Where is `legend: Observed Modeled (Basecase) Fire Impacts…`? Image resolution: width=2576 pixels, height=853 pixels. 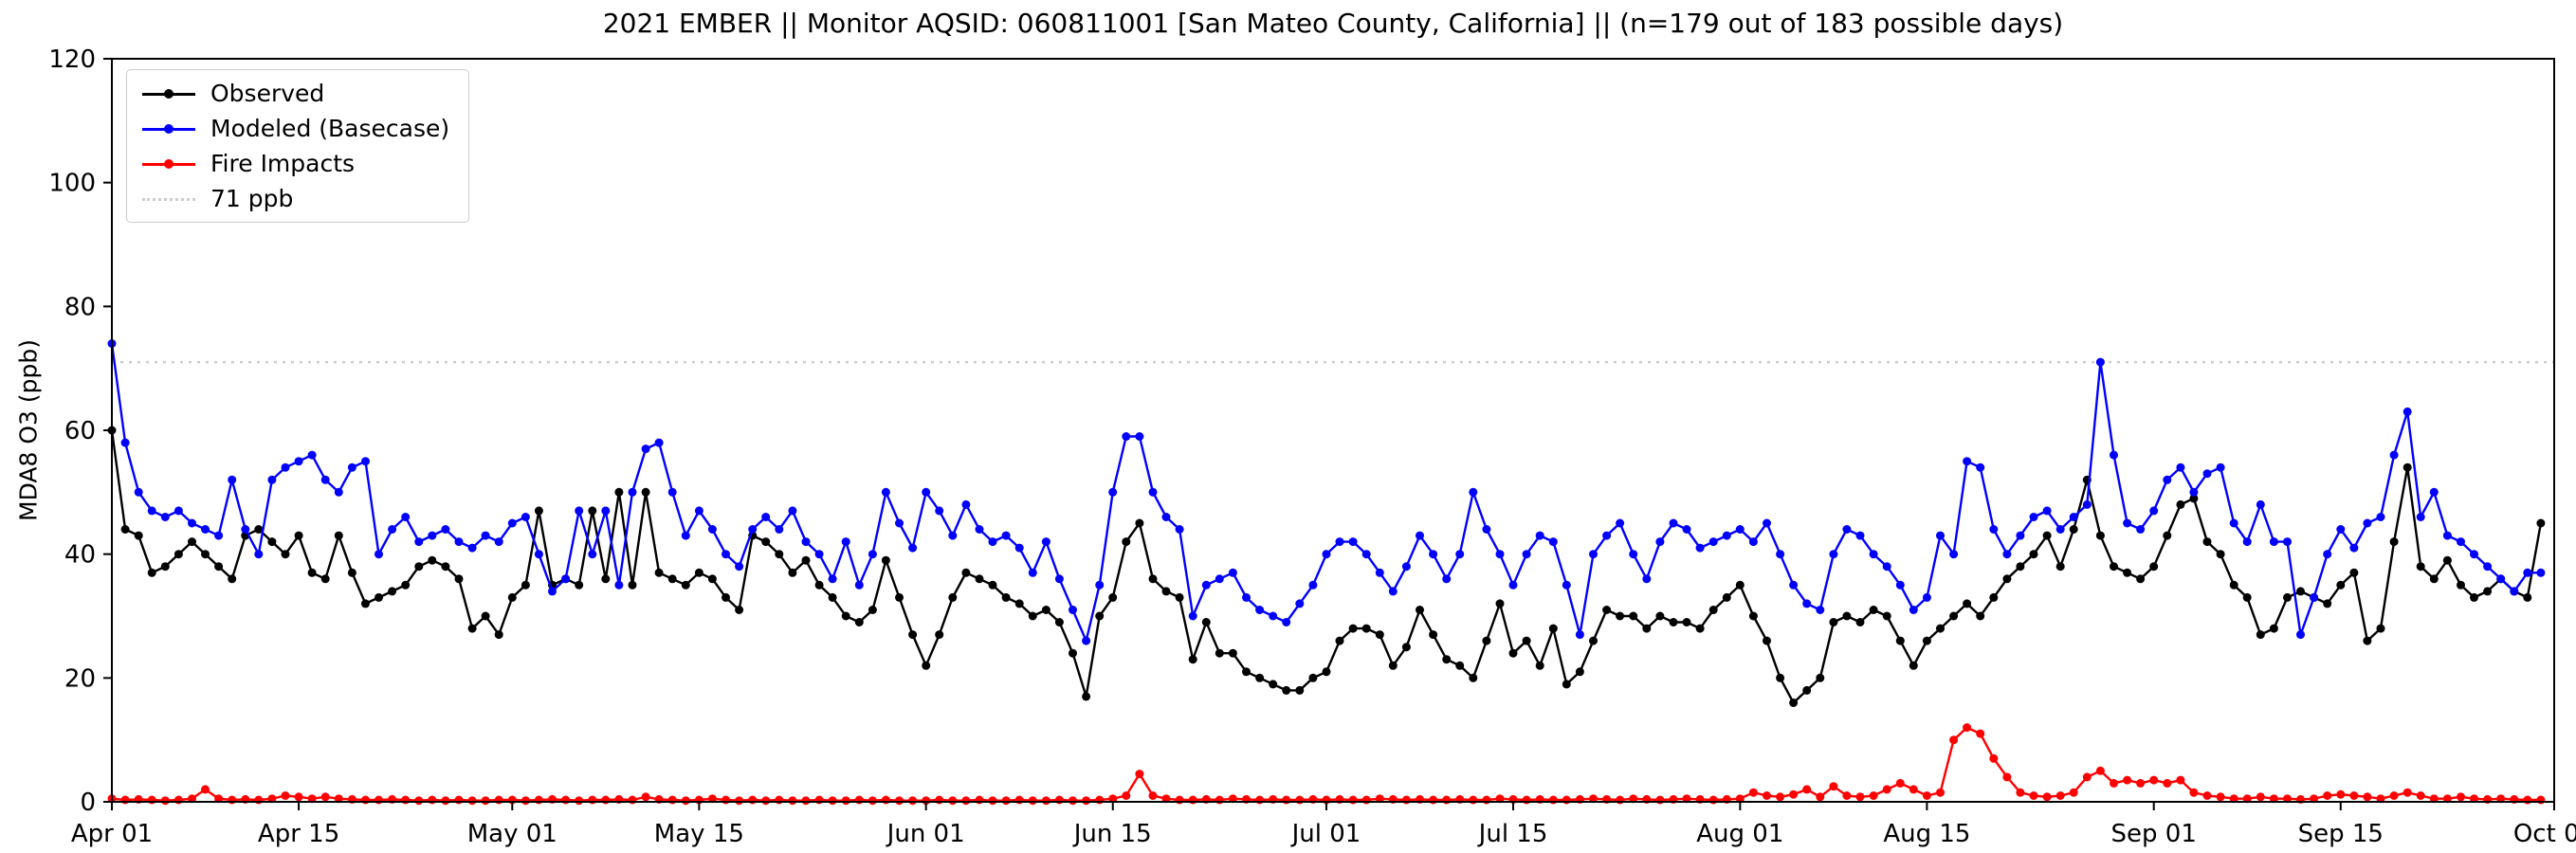
legend: Observed Modeled (Basecase) Fire Impacts… is located at coordinates (298, 146).